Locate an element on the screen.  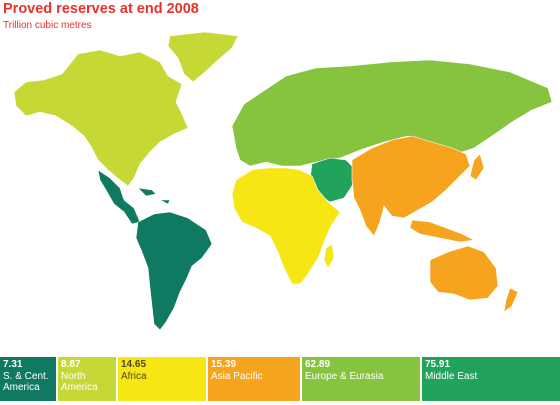
legend-item-africa: 14.65 Africa is located at coordinates (162, 379).